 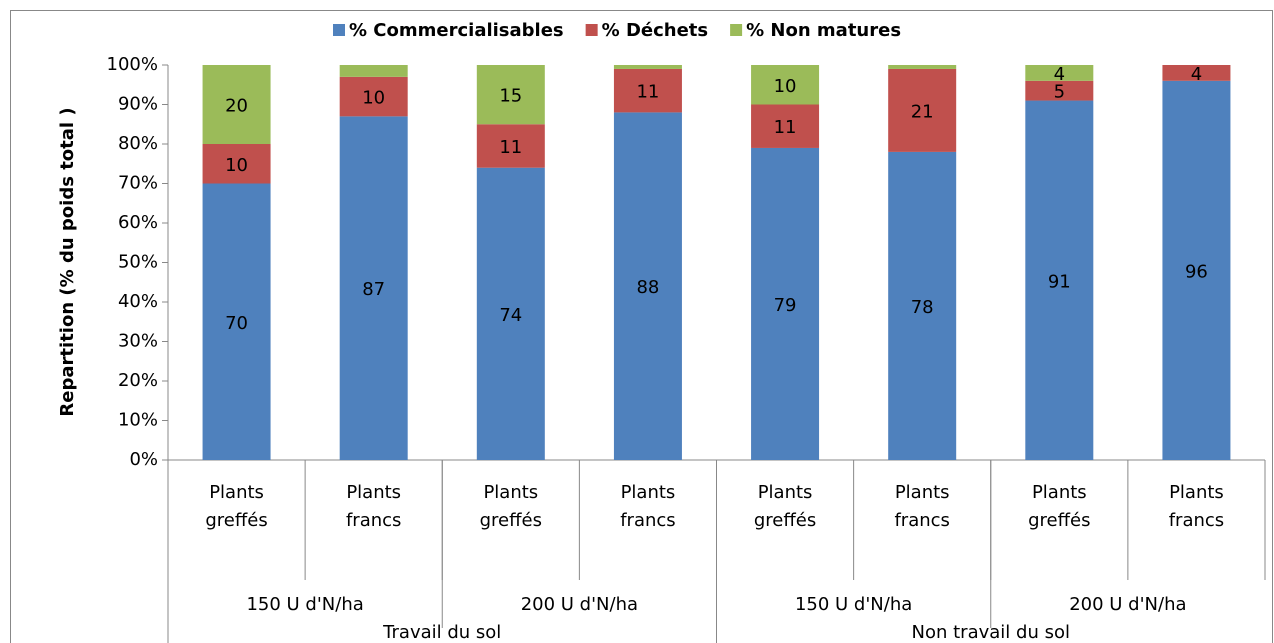 I want to click on data-label: 70, so click(x=236, y=323).